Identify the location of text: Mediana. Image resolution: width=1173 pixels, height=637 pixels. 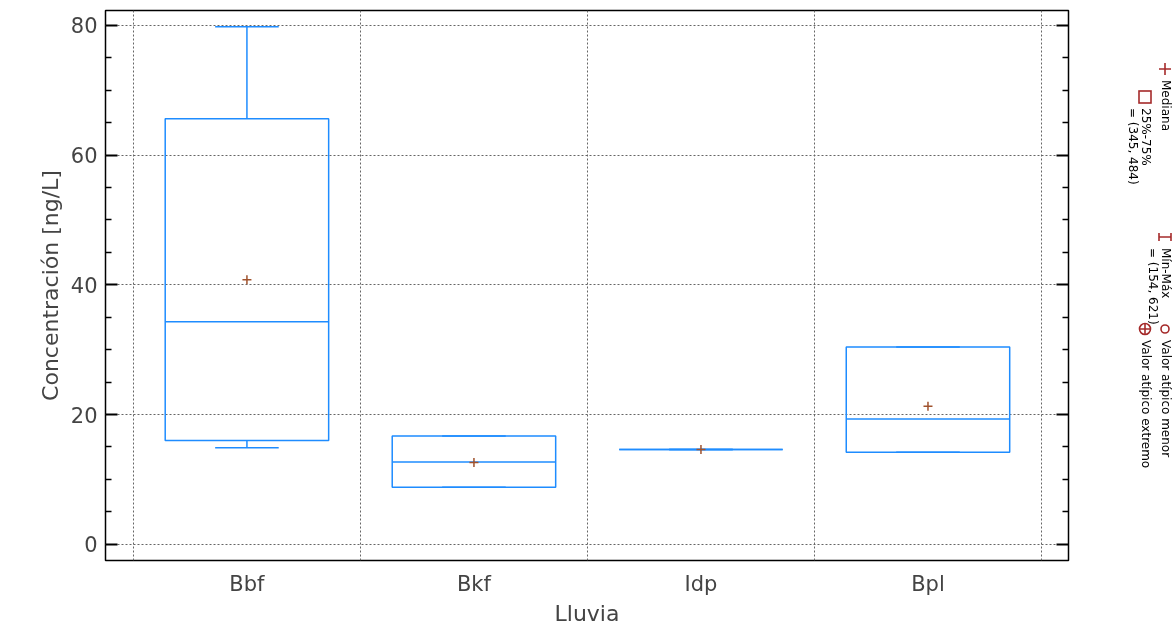
(1166, 105).